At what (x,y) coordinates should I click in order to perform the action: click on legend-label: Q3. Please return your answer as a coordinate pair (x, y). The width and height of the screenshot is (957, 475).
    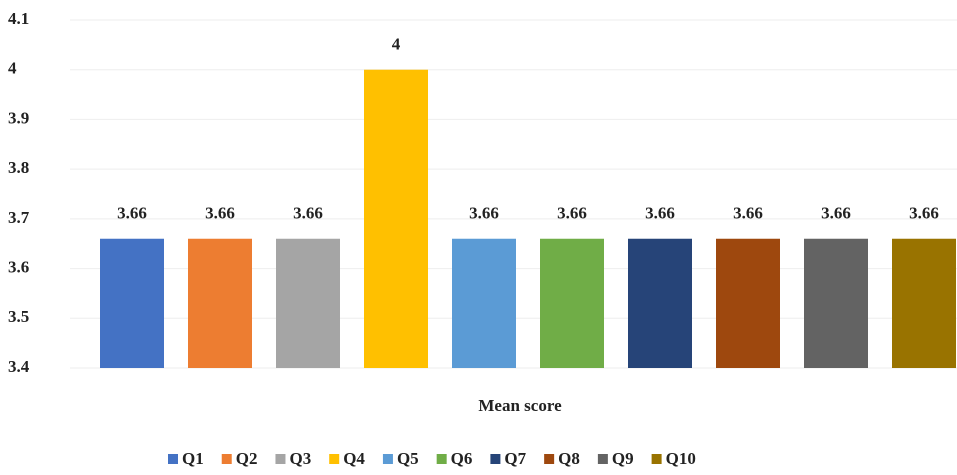
    Looking at the image, I should click on (300, 458).